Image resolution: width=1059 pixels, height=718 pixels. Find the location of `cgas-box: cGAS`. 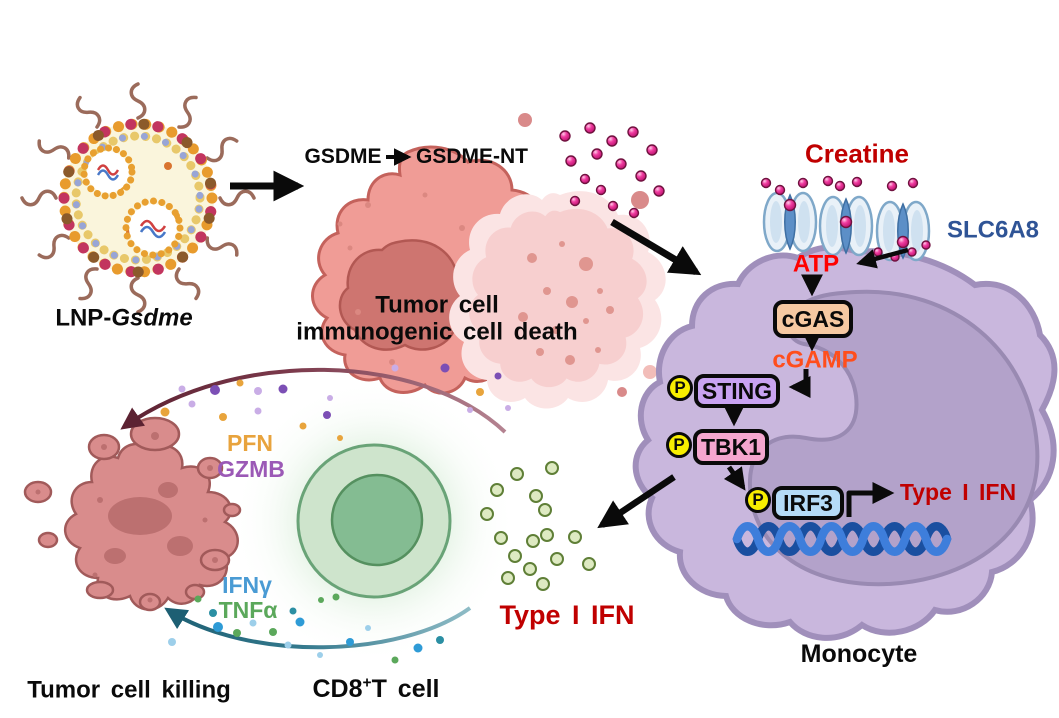

cgas-box: cGAS is located at coordinates (813, 319).